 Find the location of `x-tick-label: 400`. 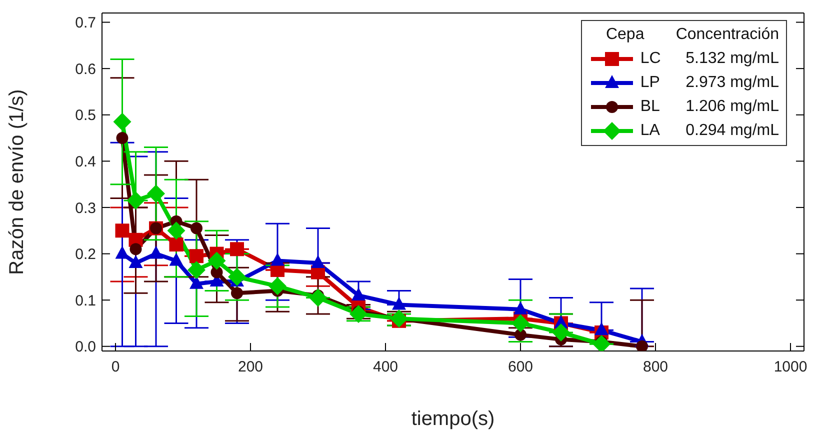

x-tick-label: 400 is located at coordinates (385, 367).